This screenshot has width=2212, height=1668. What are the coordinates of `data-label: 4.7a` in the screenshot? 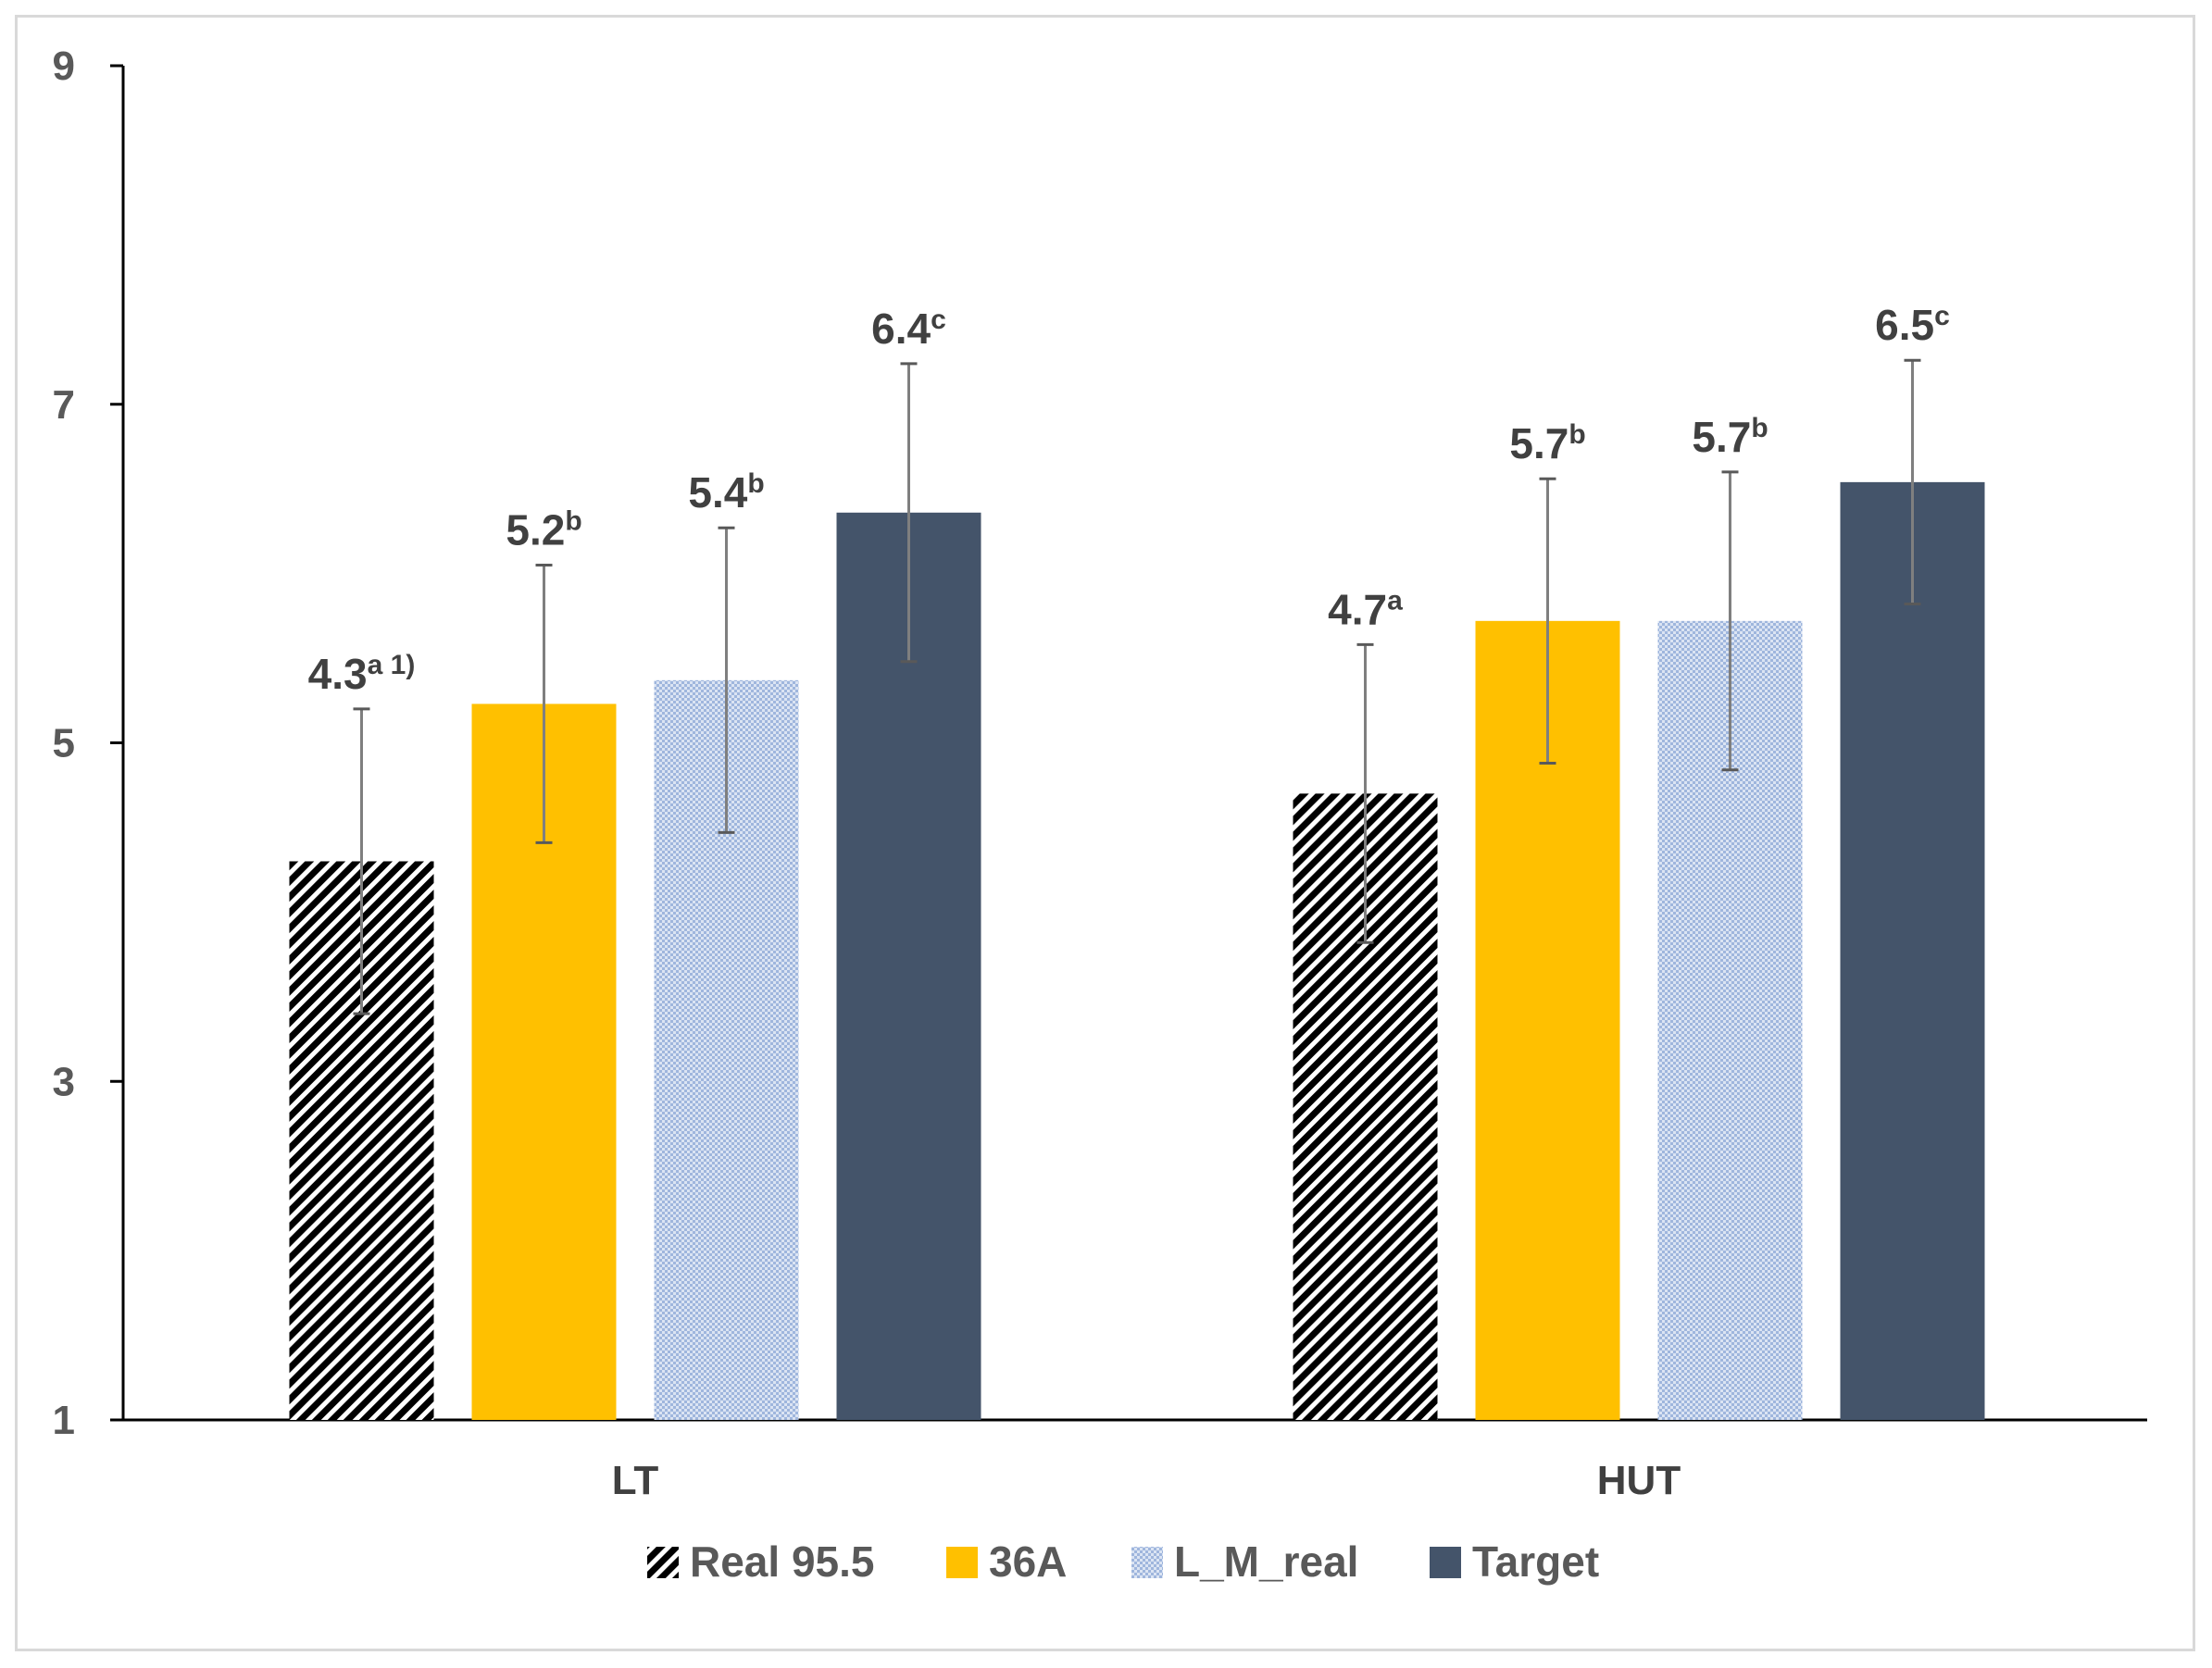 It's located at (1366, 609).